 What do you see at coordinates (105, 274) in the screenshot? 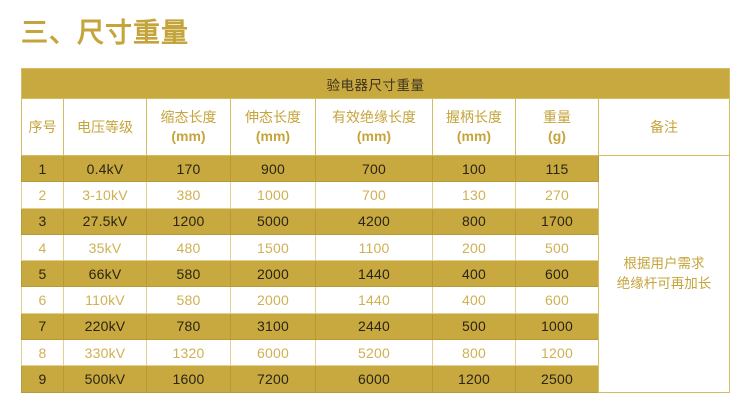
I see `cell-voltage: 66kV` at bounding box center [105, 274].